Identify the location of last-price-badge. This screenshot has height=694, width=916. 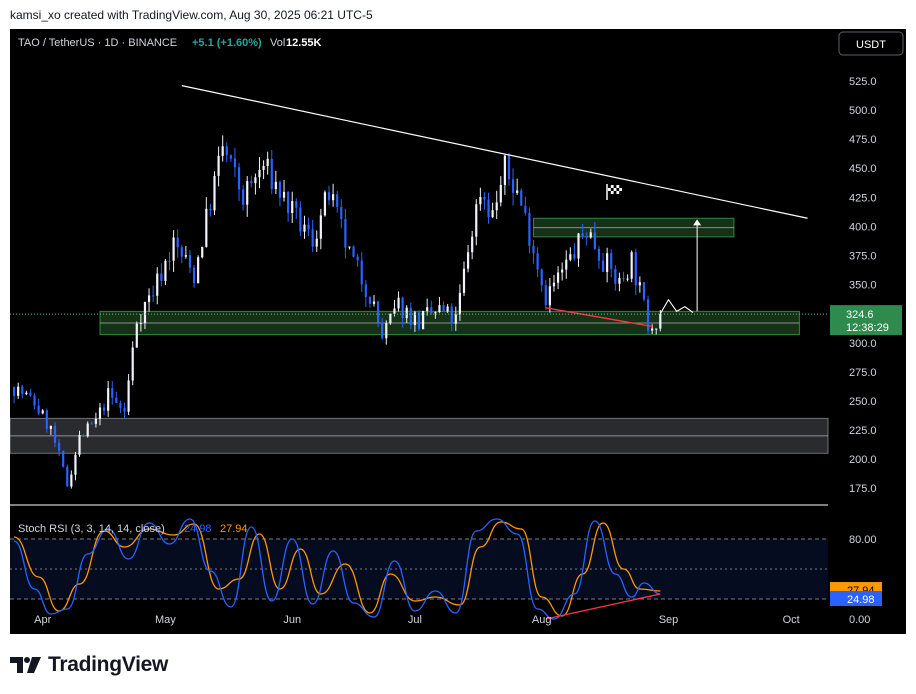
(866, 320).